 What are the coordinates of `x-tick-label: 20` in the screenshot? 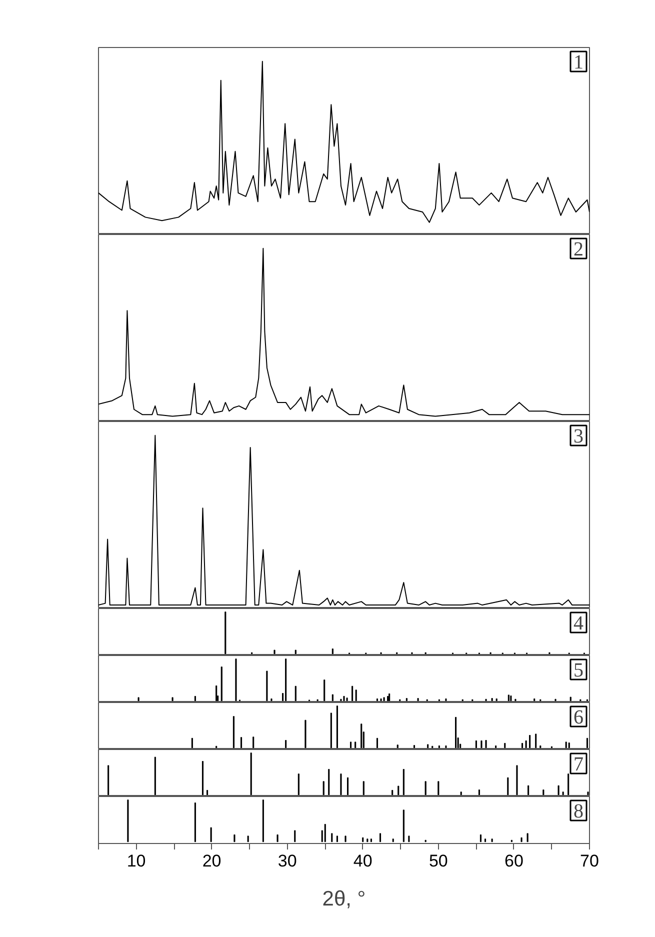 It's located at (212, 861).